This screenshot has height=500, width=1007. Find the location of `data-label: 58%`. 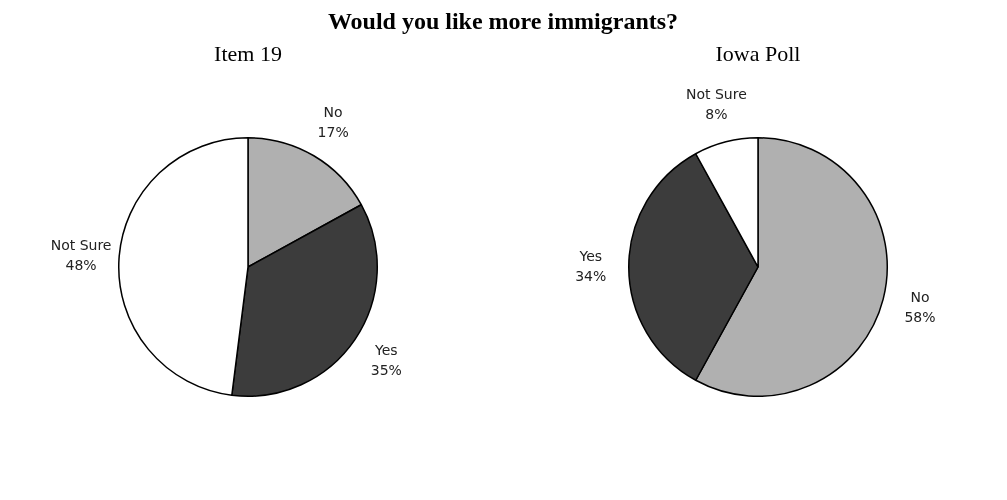

data-label: 58% is located at coordinates (920, 317).